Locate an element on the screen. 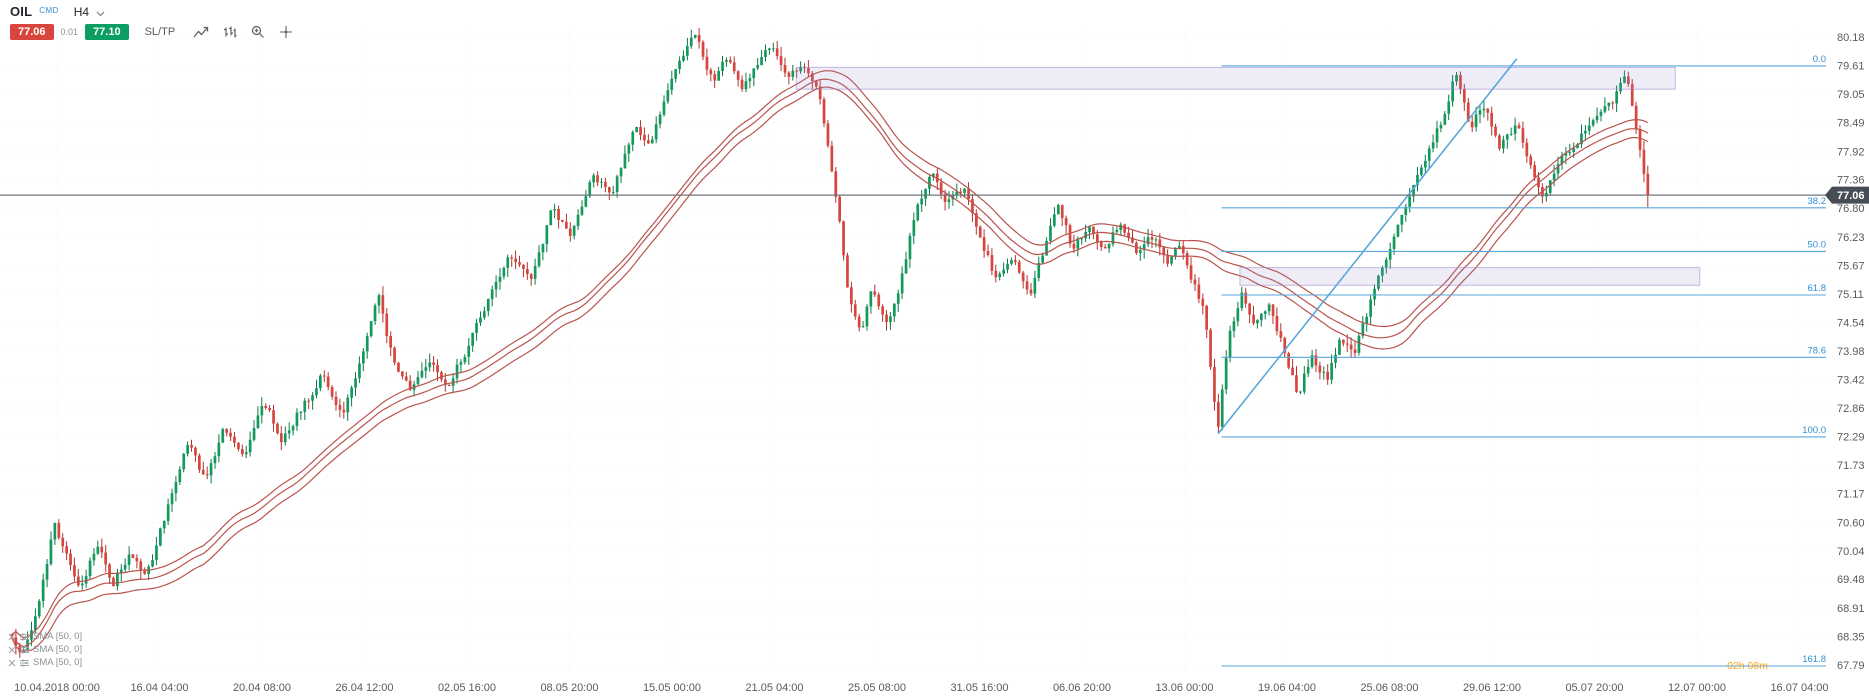  svg-text: 05.07 20:00 is located at coordinates (1594, 688).